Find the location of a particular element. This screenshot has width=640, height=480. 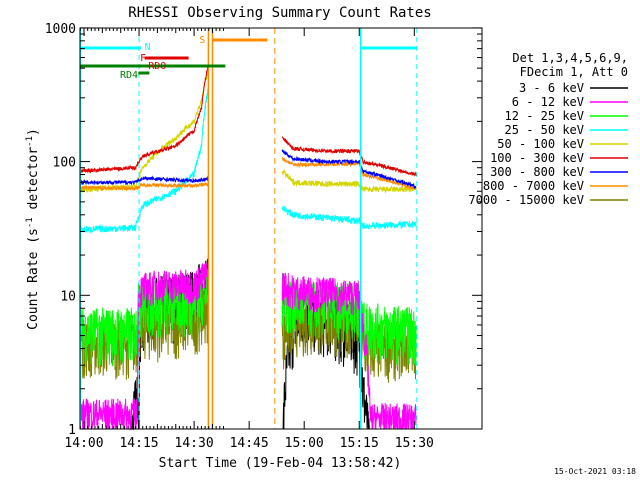

chart-title: RHESSI Observing Summary Count Rates is located at coordinates (279, 13).